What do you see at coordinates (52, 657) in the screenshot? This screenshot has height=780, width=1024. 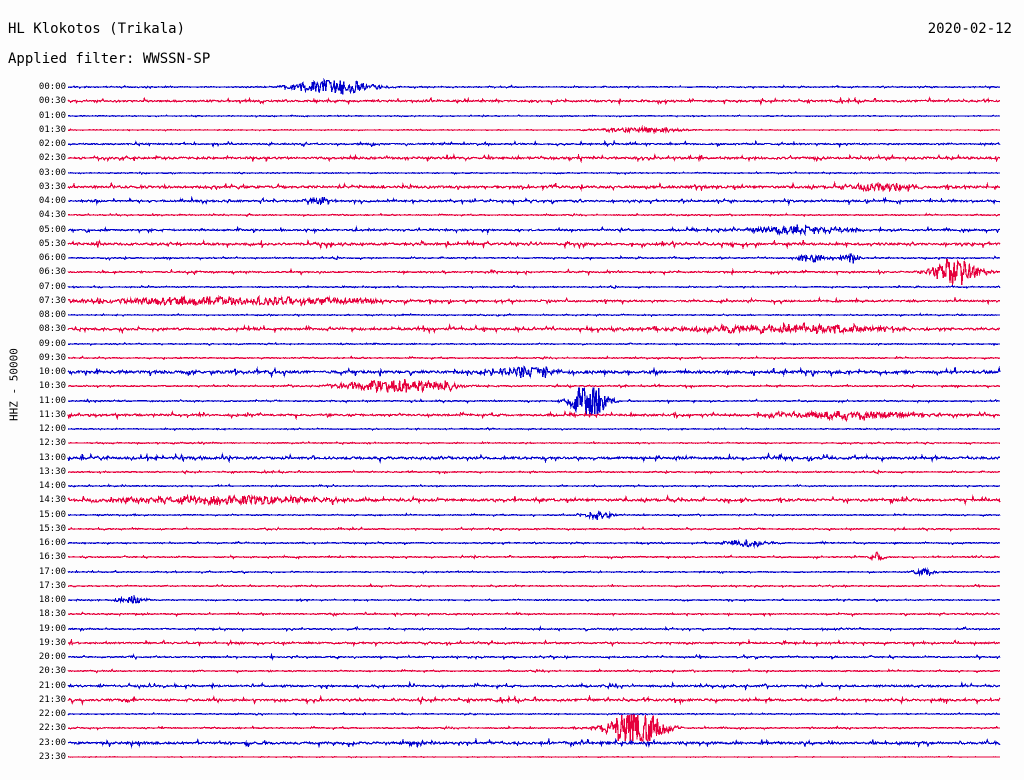 I see `time-tick-label: 20:00` at bounding box center [52, 657].